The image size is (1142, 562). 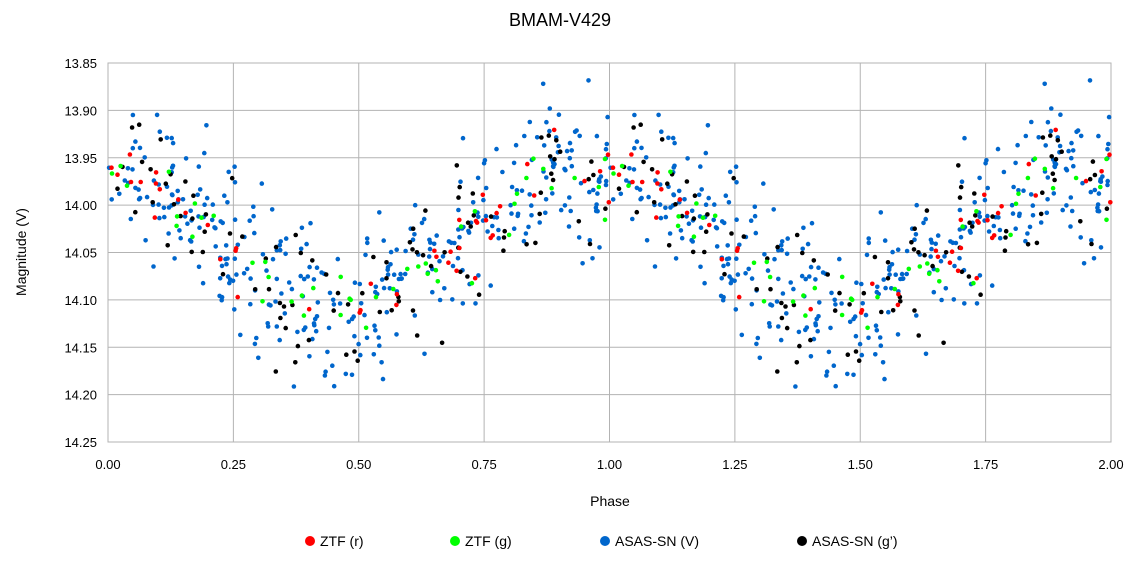 I want to click on y-tick-label: 14.15, so click(x=80, y=347).